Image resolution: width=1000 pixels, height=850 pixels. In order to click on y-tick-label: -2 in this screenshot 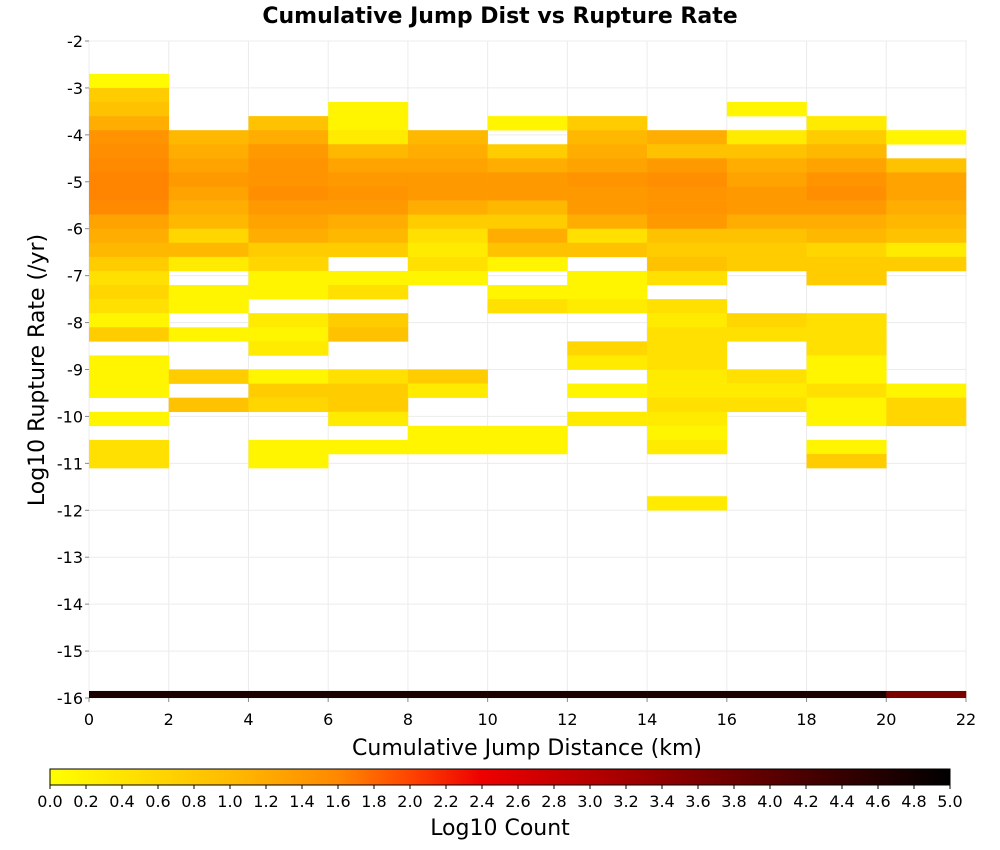, I will do `click(75, 41)`.